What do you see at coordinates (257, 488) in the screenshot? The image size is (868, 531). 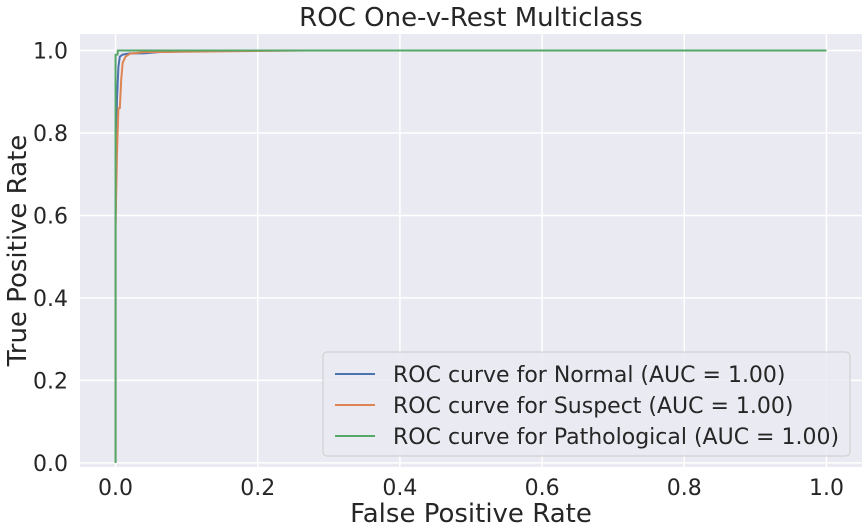 I see `x-tick-label: 0.2` at bounding box center [257, 488].